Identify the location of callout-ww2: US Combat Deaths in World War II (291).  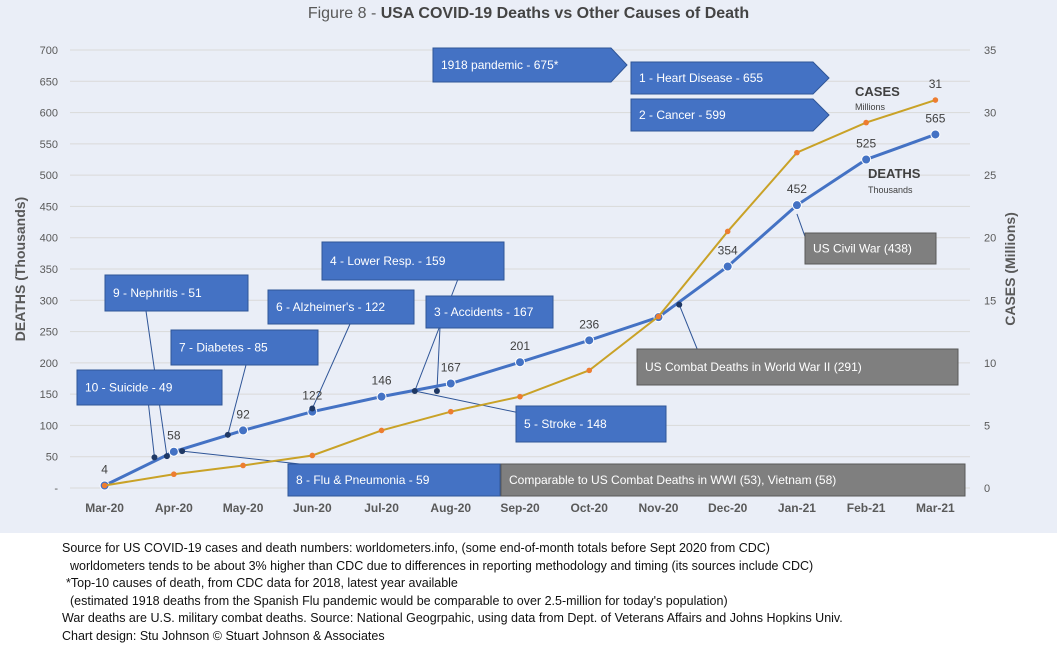
(797, 367).